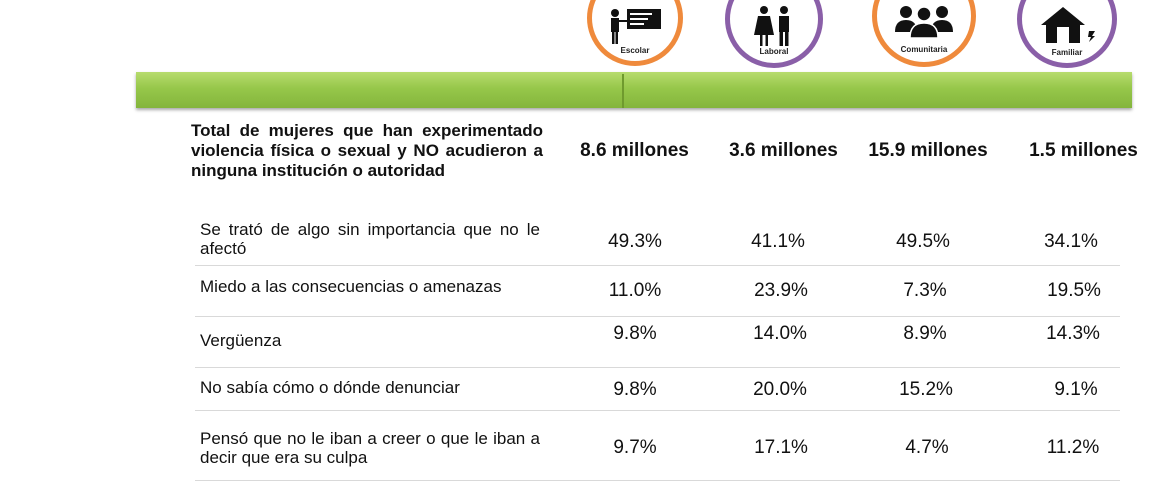 Image resolution: width=1175 pixels, height=500 pixels. What do you see at coordinates (351, 286) in the screenshot?
I see `row-label: Miedo a las consecuencias o amenazas` at bounding box center [351, 286].